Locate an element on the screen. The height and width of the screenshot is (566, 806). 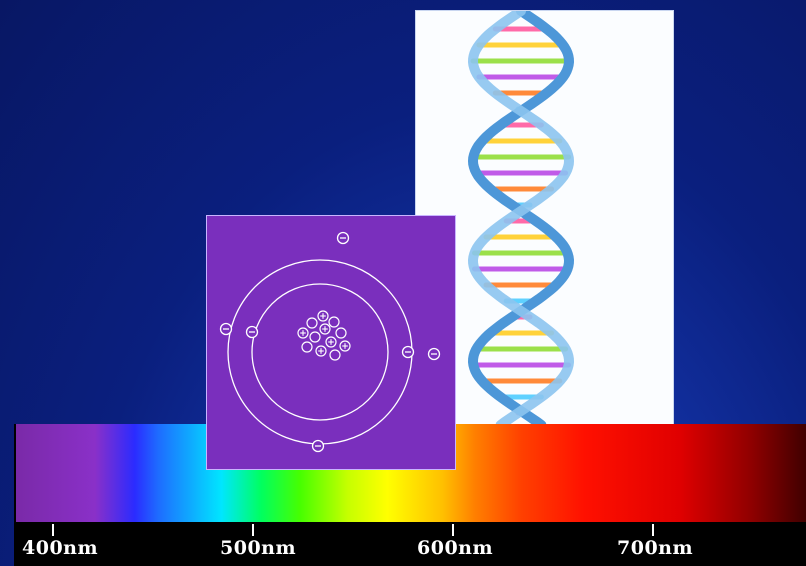
tick-label-700: 700nm is located at coordinates (655, 548).